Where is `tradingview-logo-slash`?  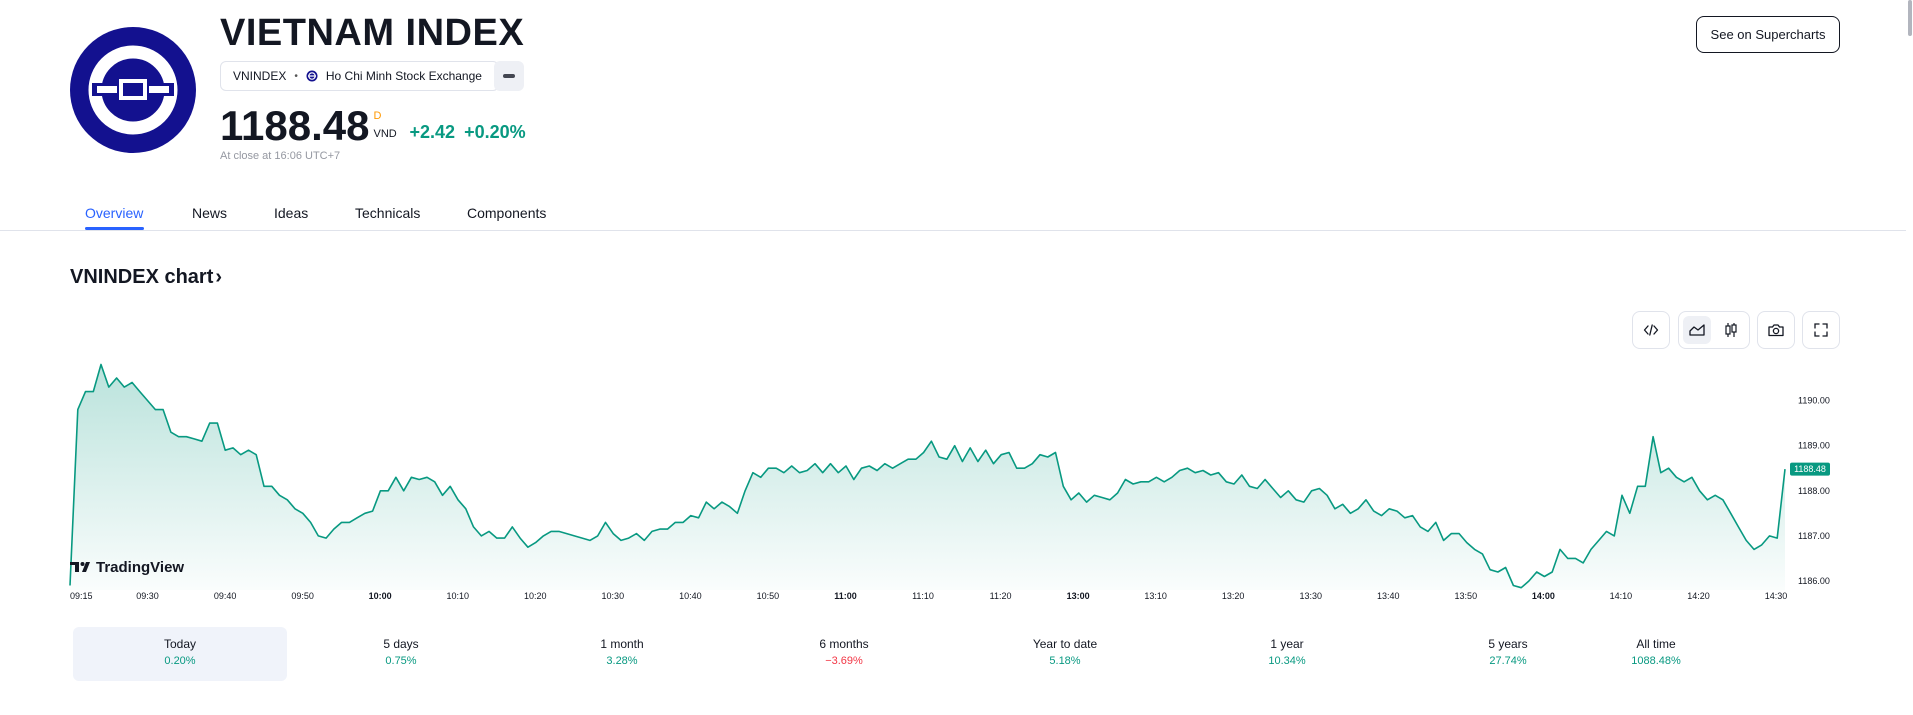 tradingview-logo-slash is located at coordinates (86, 567).